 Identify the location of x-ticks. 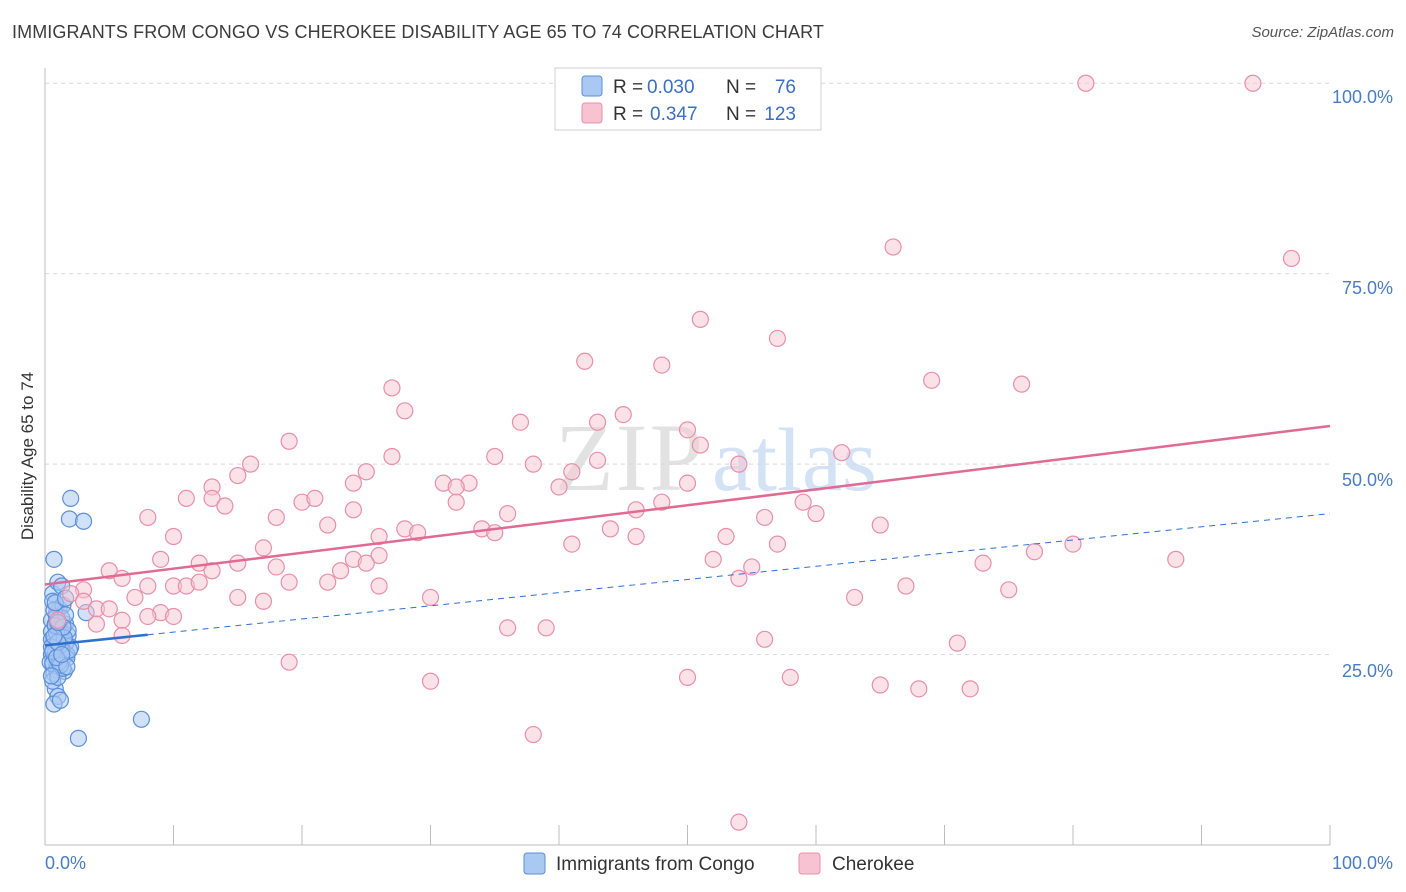
(687, 835).